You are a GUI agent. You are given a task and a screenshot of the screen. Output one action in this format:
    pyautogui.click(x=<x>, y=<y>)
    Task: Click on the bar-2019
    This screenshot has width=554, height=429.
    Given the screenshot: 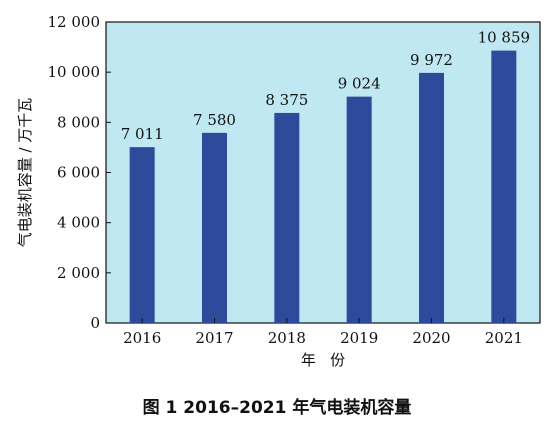 What is the action you would take?
    pyautogui.click(x=359, y=209)
    